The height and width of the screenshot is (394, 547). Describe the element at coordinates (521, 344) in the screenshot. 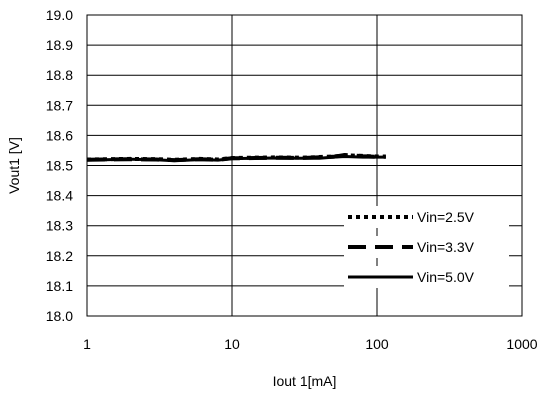

I see `x-tick-label: 1000` at that location.